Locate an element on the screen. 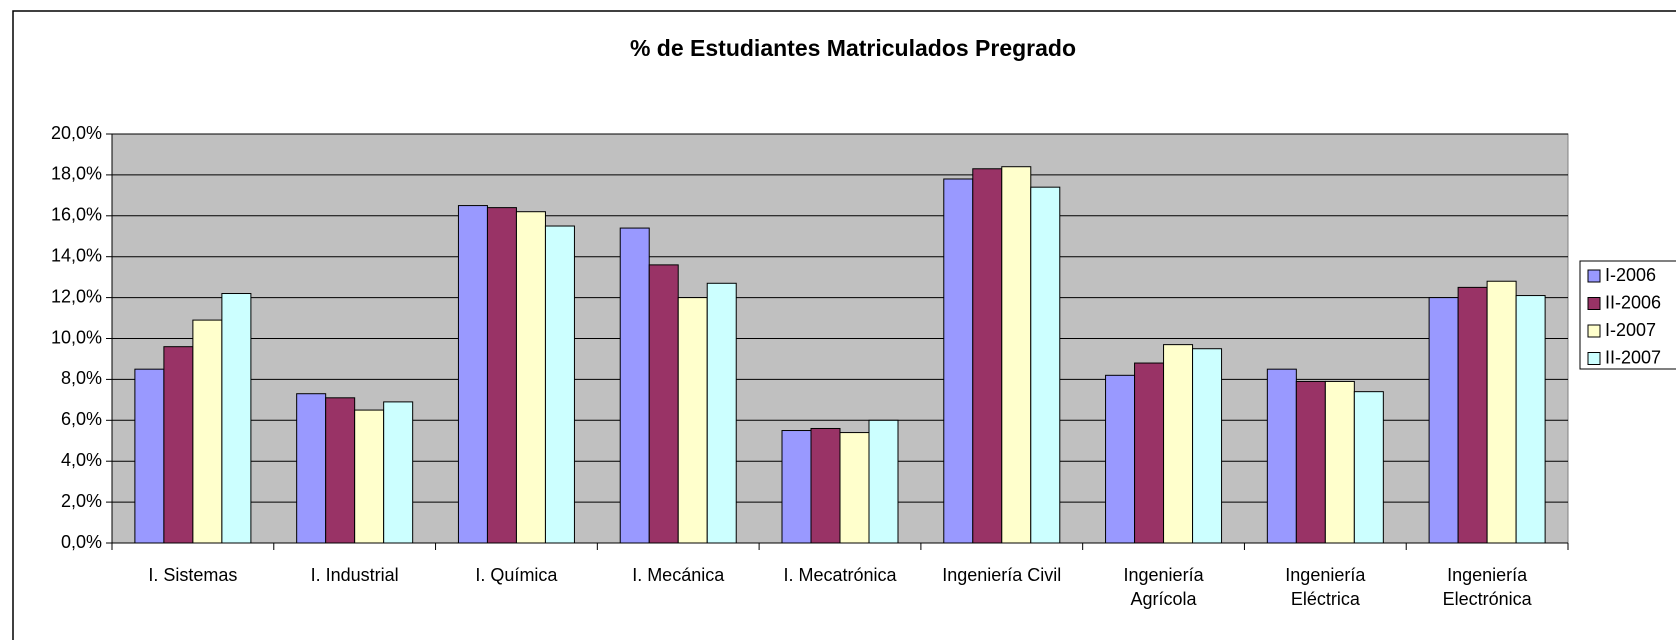 The height and width of the screenshot is (640, 1676). x-tick-label: I. Química is located at coordinates (516, 575).